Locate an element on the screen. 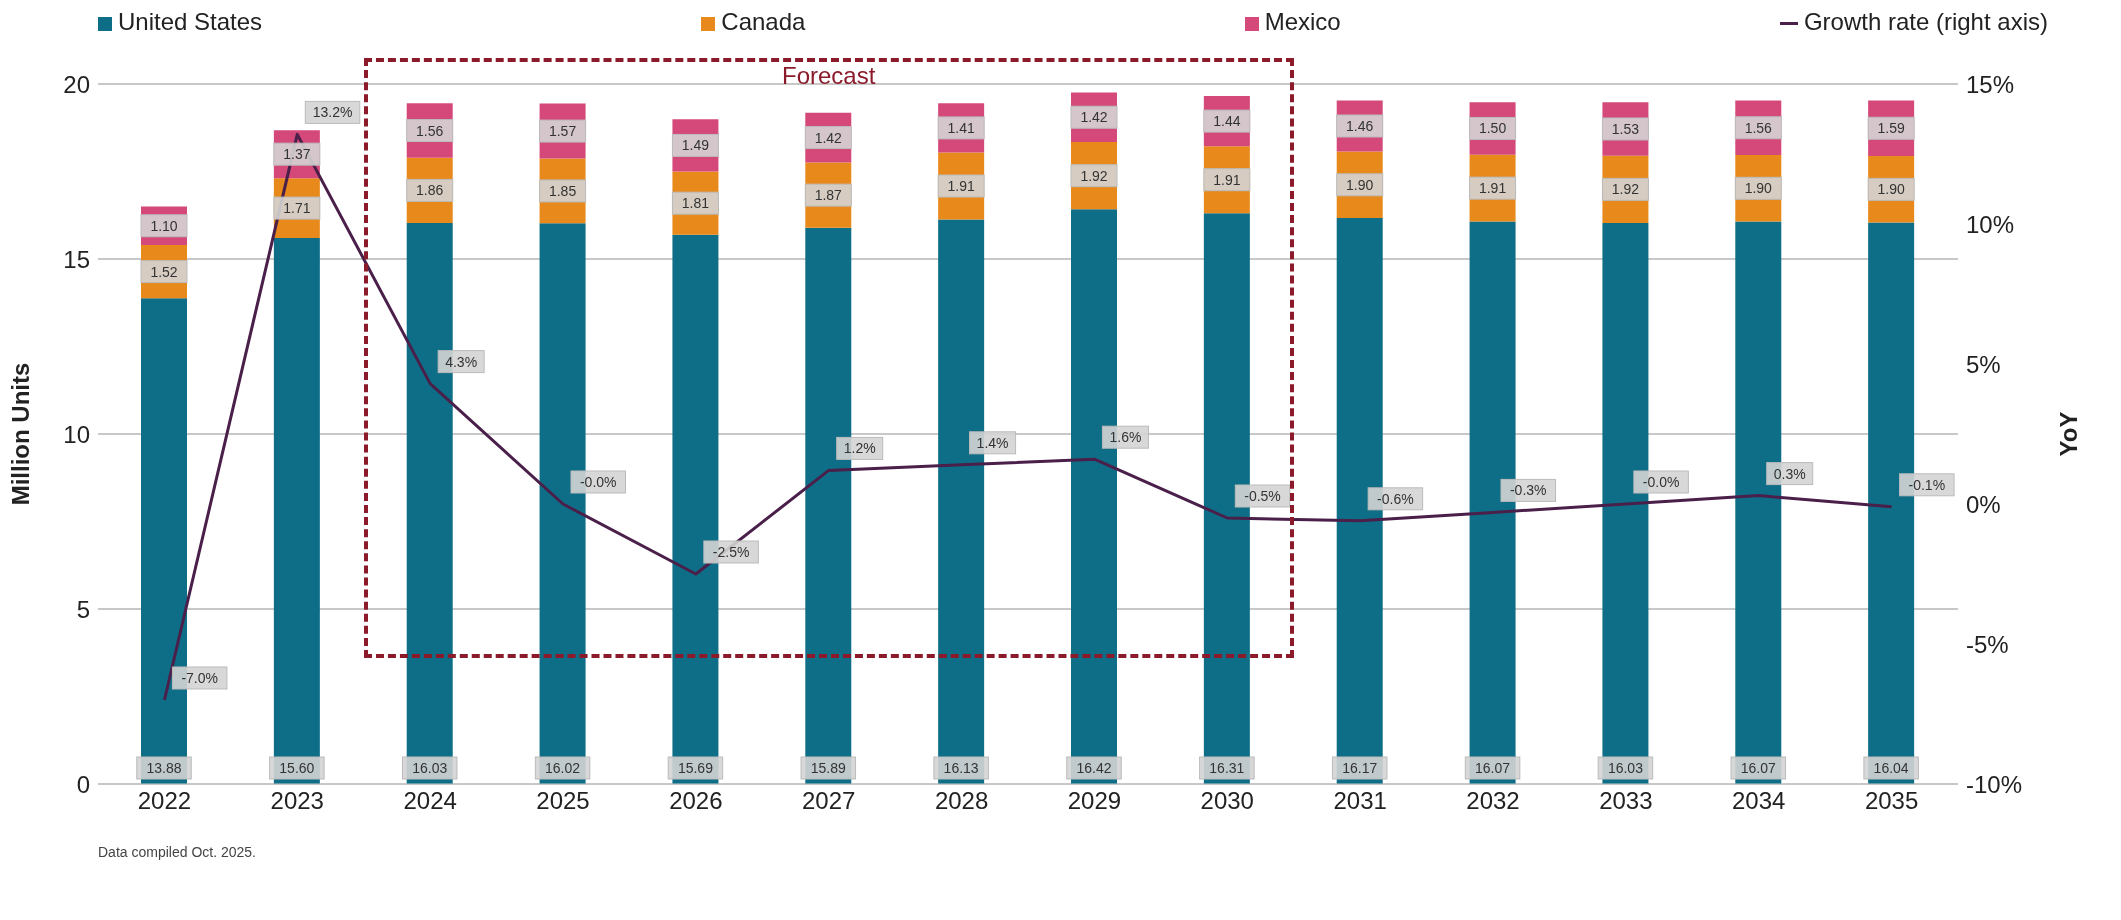 This screenshot has width=2121, height=920. data-label: 15.69 is located at coordinates (695, 768).